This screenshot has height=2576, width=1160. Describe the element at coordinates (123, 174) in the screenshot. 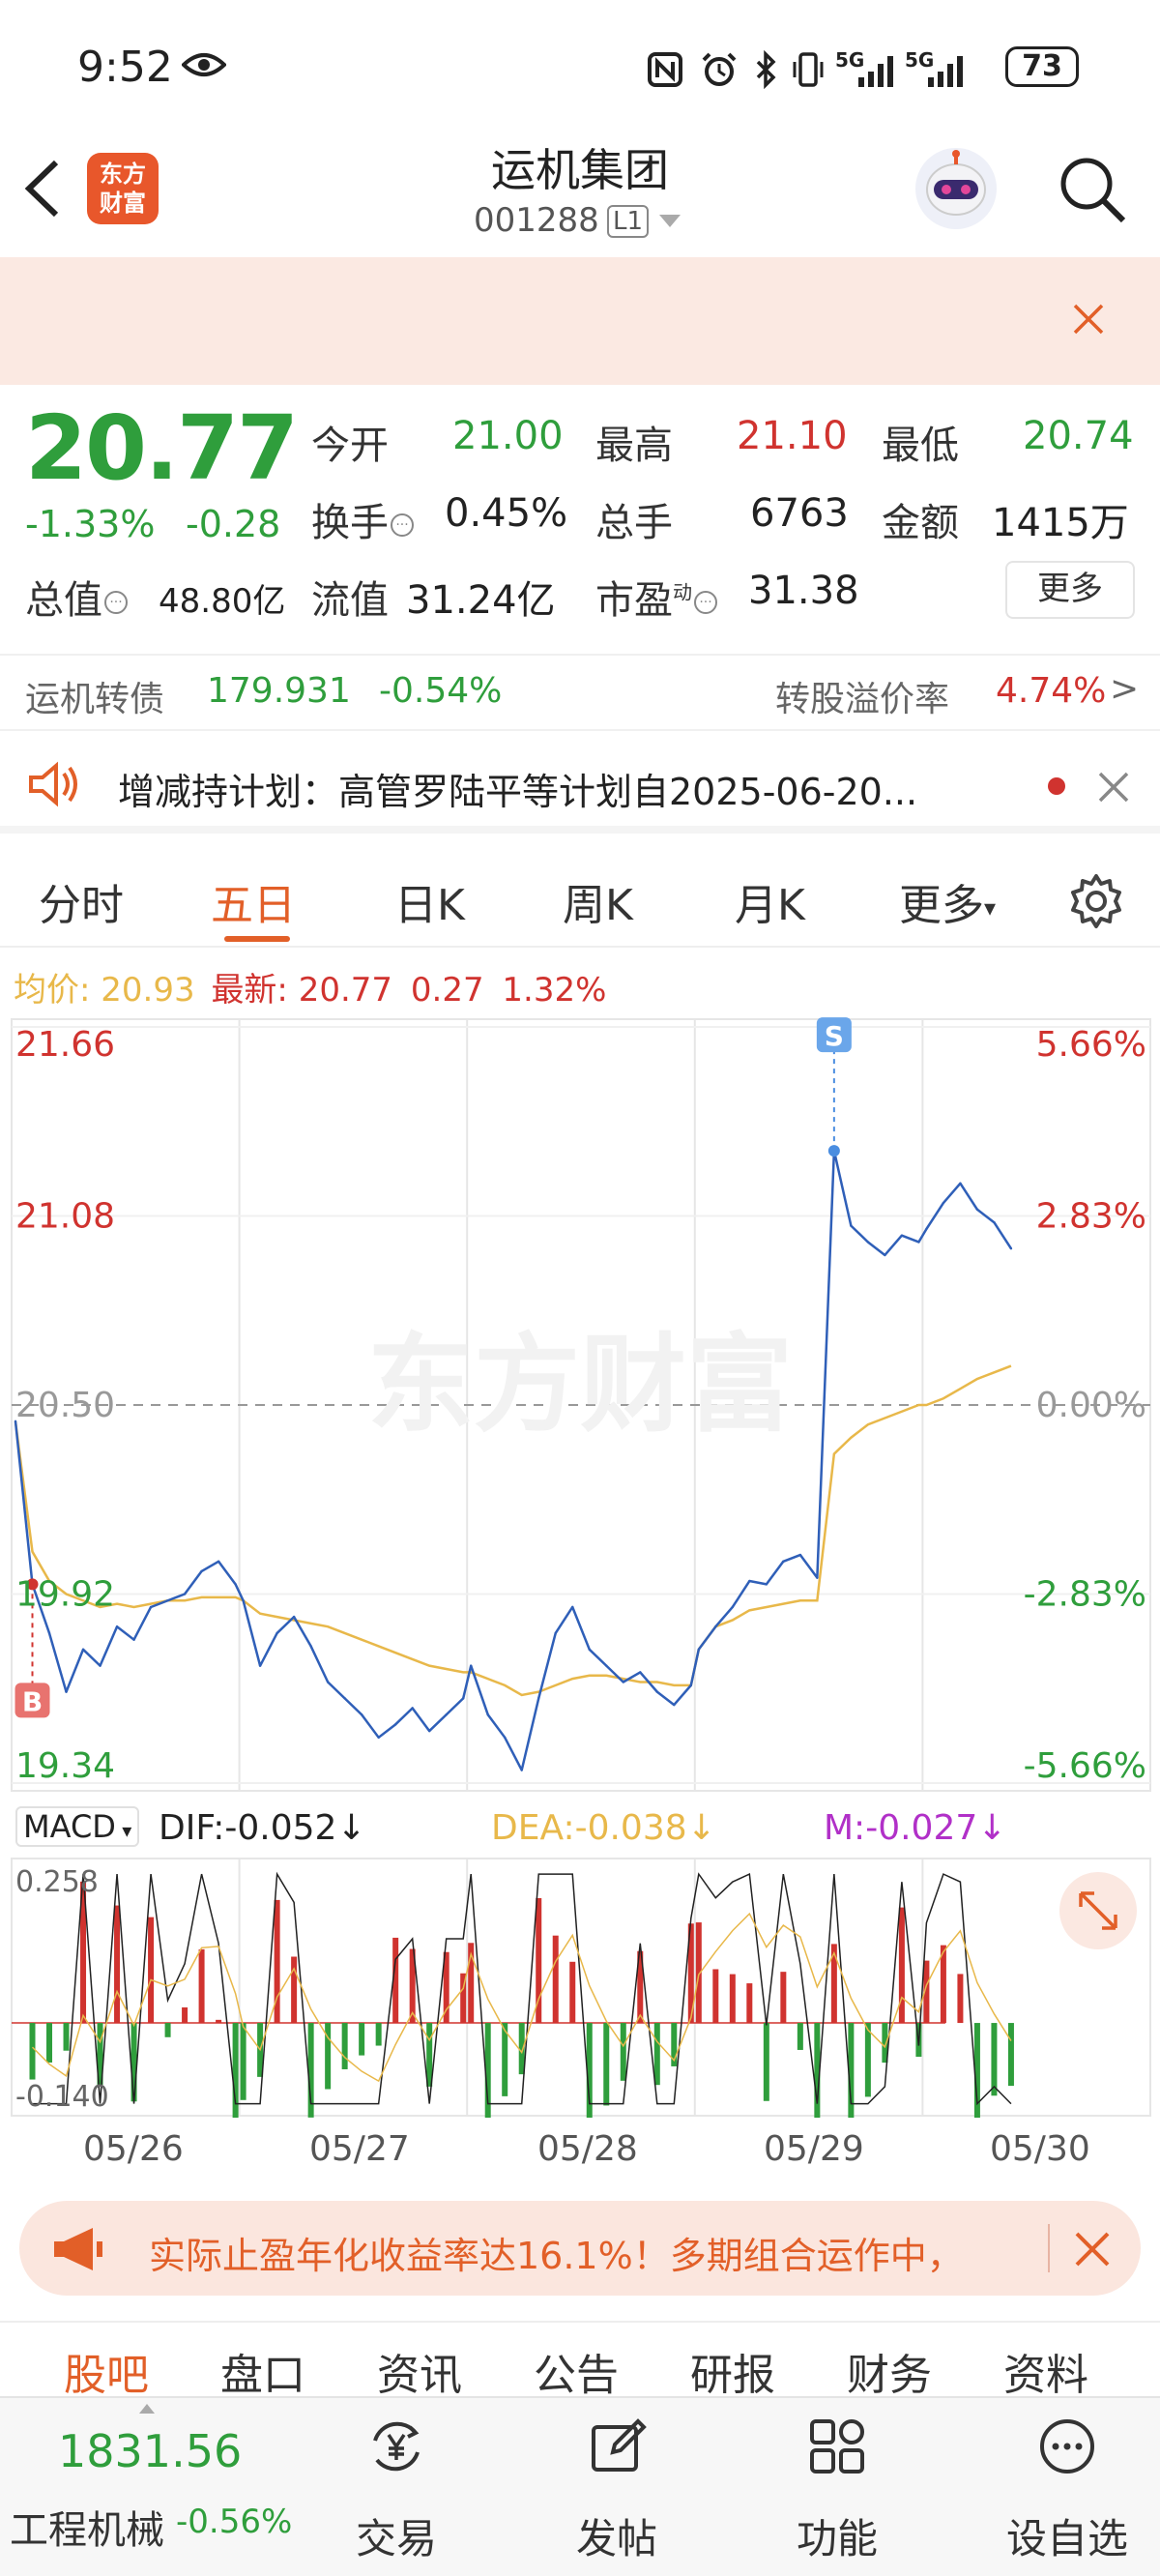

I see `logo-line1: 东方` at that location.